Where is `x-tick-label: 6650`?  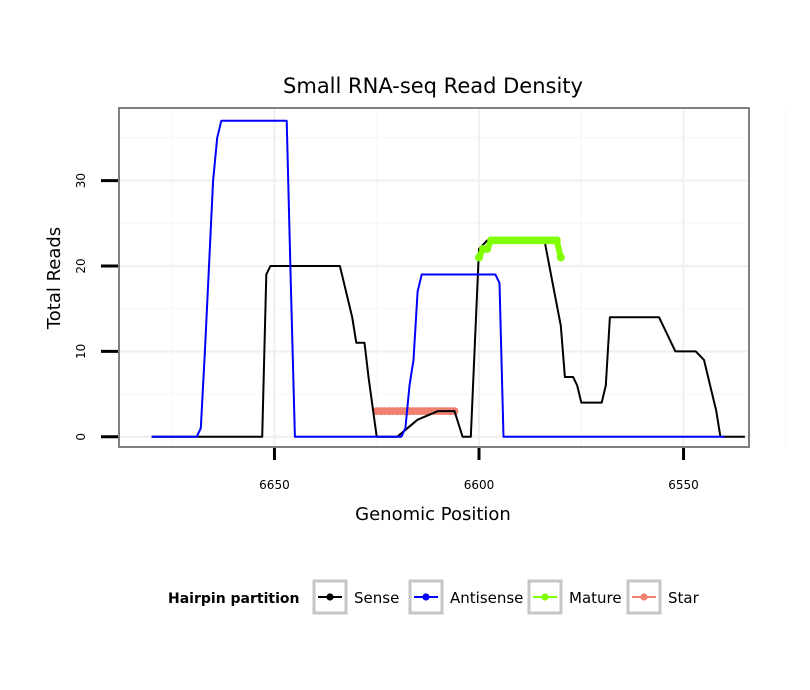
x-tick-label: 6650 is located at coordinates (274, 485).